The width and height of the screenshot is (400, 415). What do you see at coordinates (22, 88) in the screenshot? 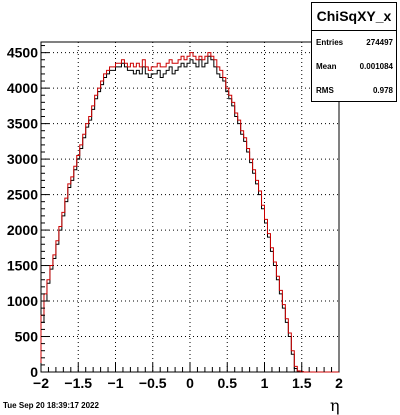
I see `y-tick-label: 4000` at bounding box center [22, 88].